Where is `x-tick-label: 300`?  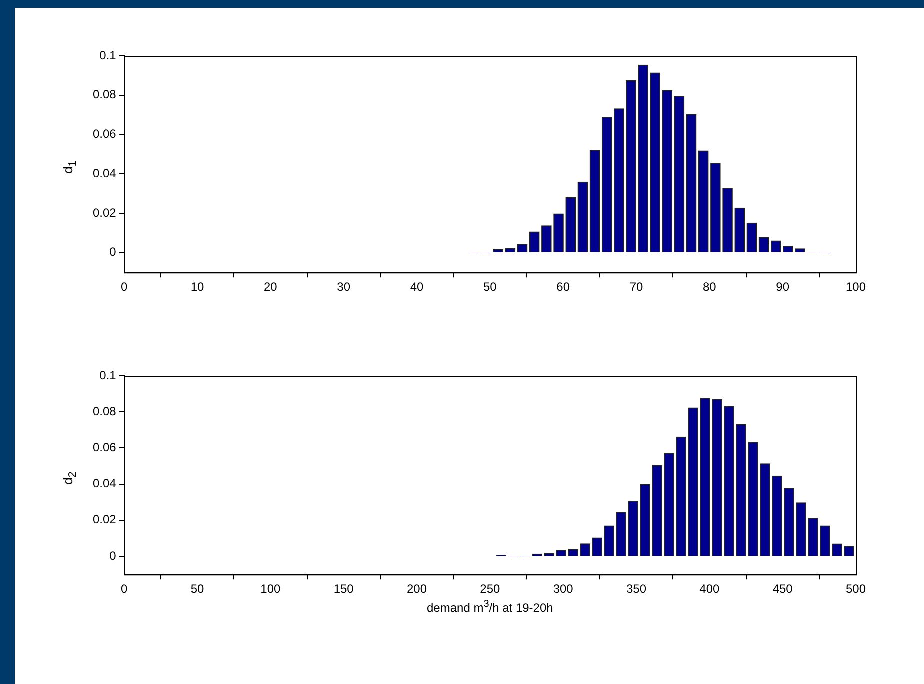
x-tick-label: 300 is located at coordinates (563, 589).